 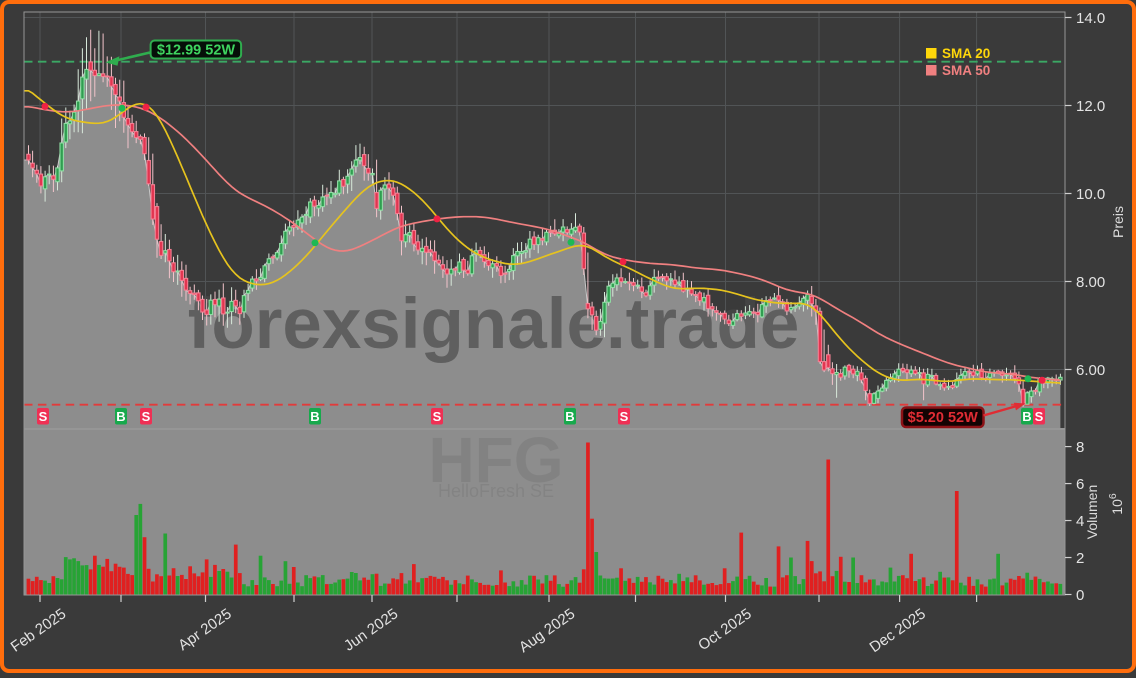 What do you see at coordinates (1080, 447) in the screenshot?
I see `svg-text: 8` at bounding box center [1080, 447].